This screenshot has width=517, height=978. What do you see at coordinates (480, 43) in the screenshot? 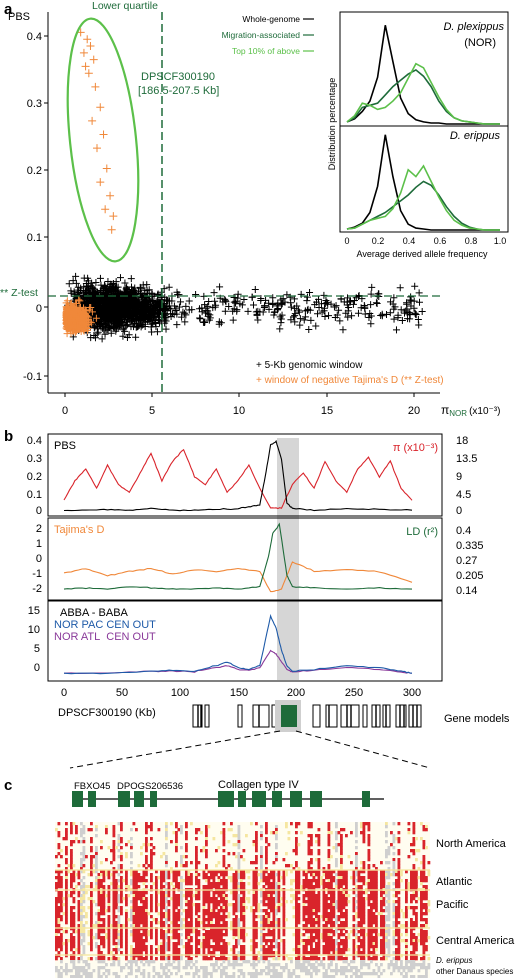
I see `inset-species-1-sub: (NOR)` at bounding box center [480, 43].